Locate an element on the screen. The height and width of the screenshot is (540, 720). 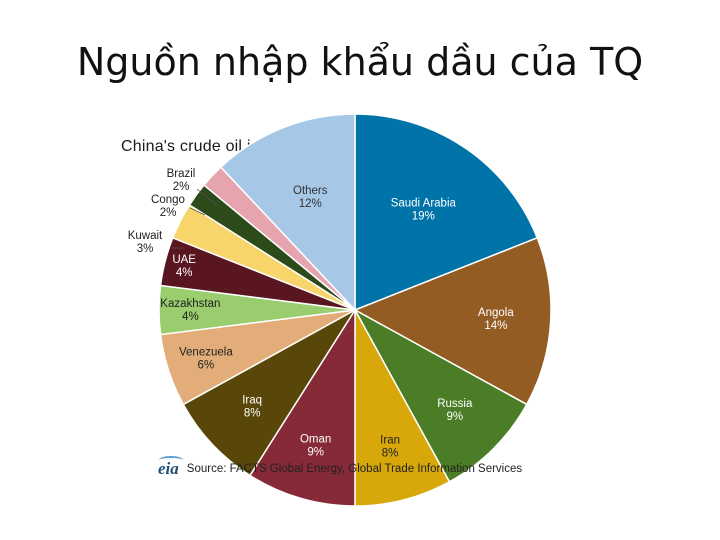
slice-label-kuwait: Kuwait 3% is located at coordinates (145, 242).